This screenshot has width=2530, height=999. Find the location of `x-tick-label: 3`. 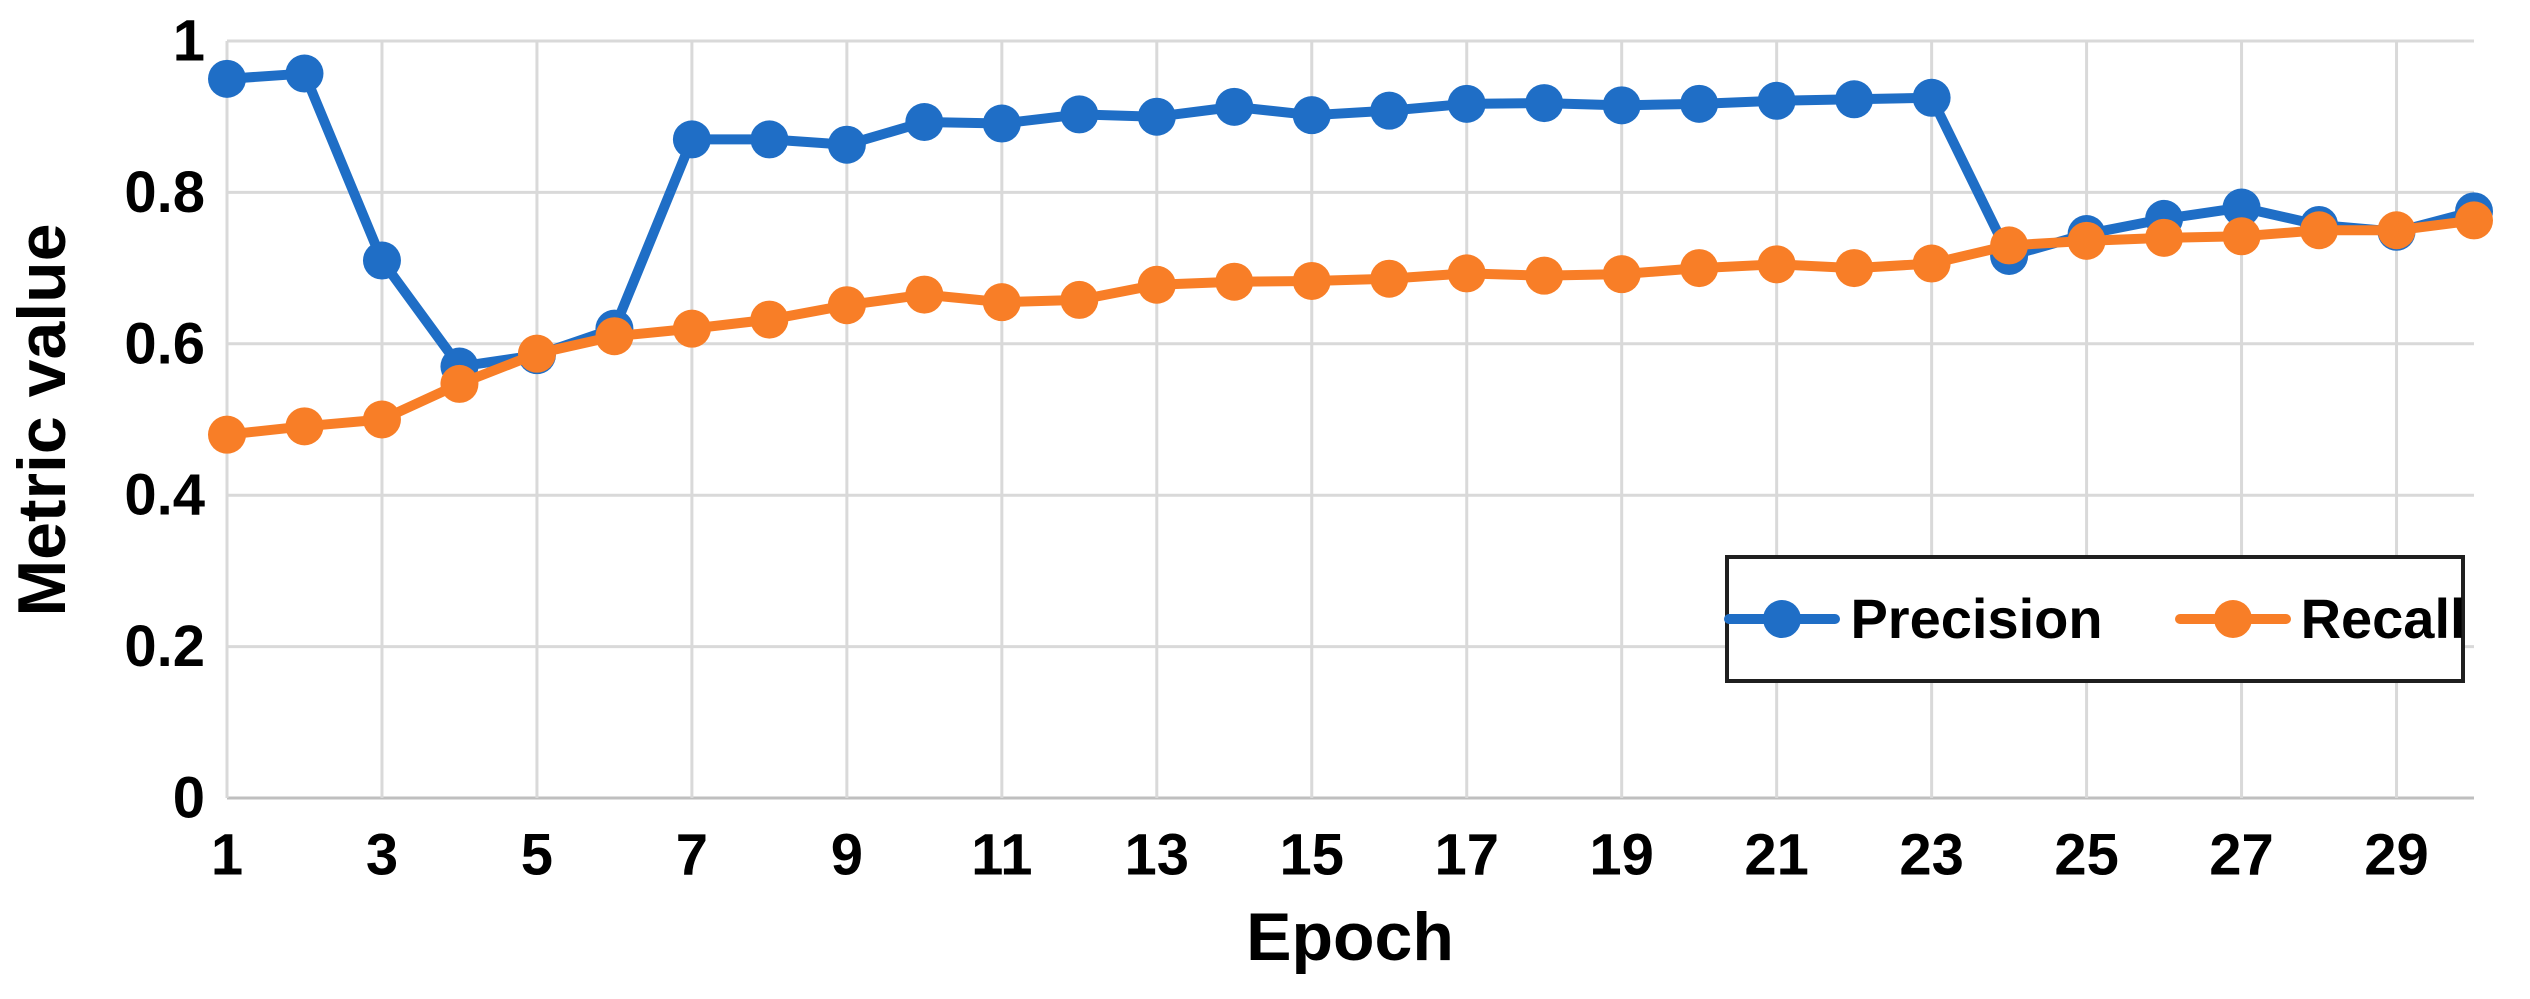

x-tick-label: 3 is located at coordinates (382, 855).